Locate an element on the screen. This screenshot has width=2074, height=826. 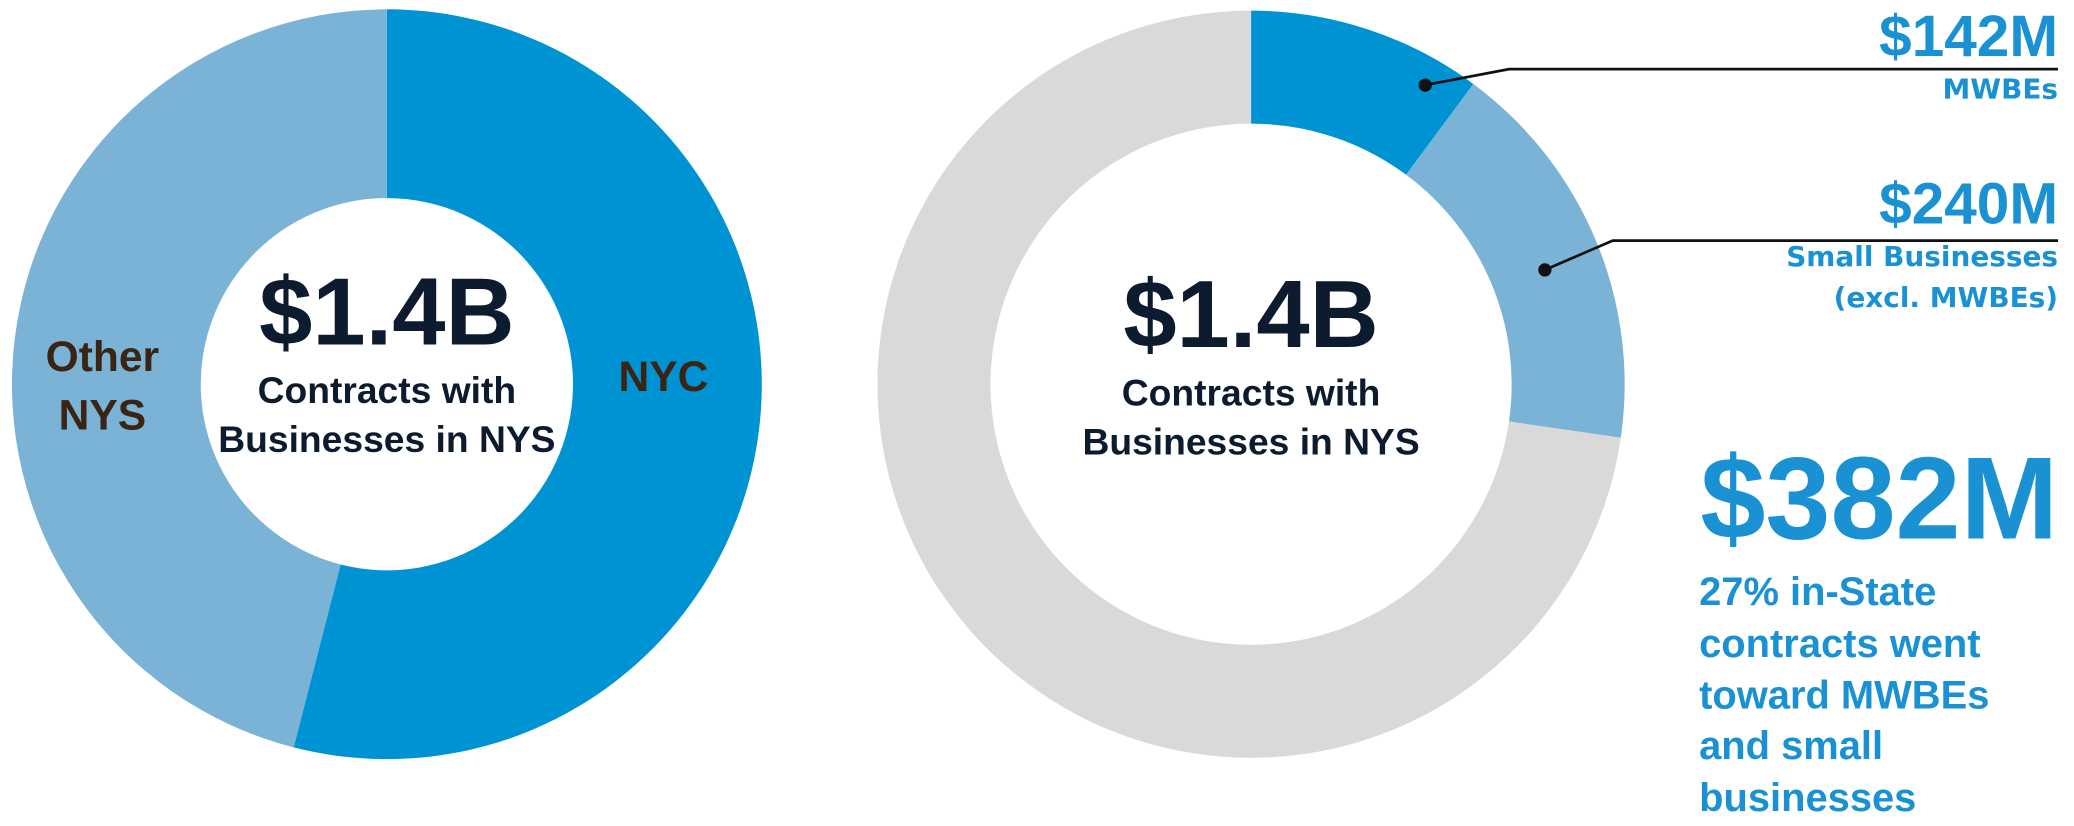
annotation-value: $382M is located at coordinates (1879, 498).